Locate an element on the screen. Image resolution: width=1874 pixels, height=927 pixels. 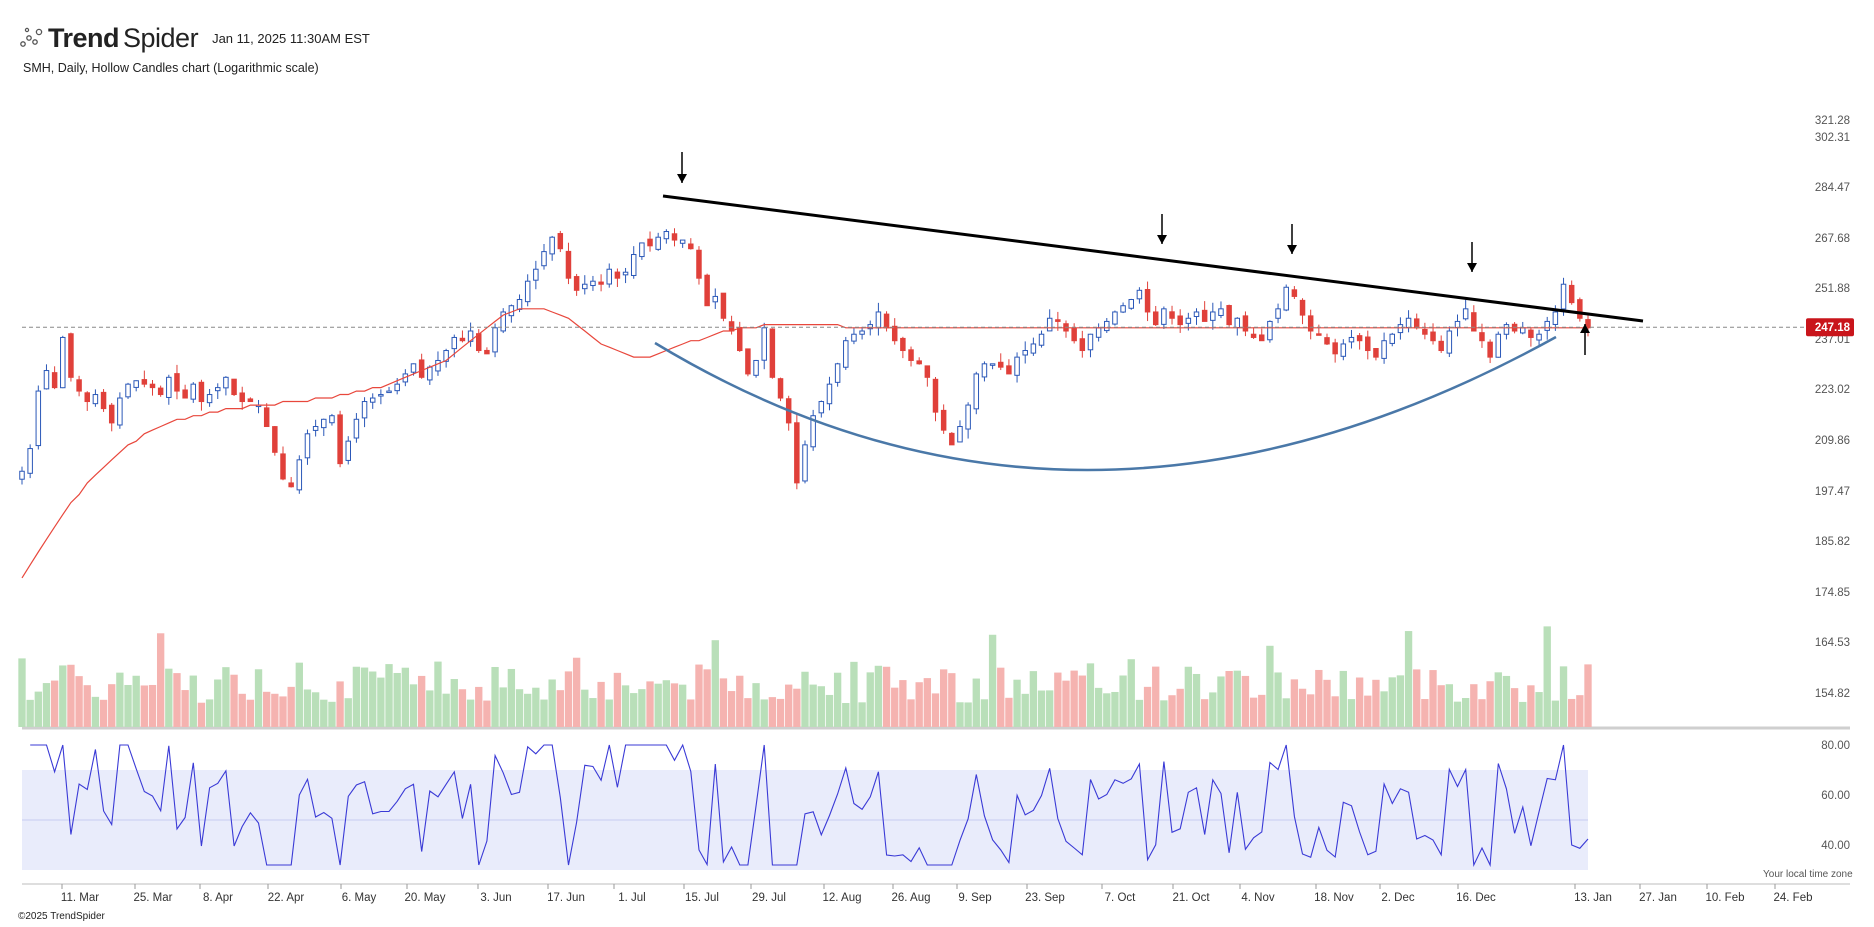
last-price-tag is located at coordinates (1830, 327).